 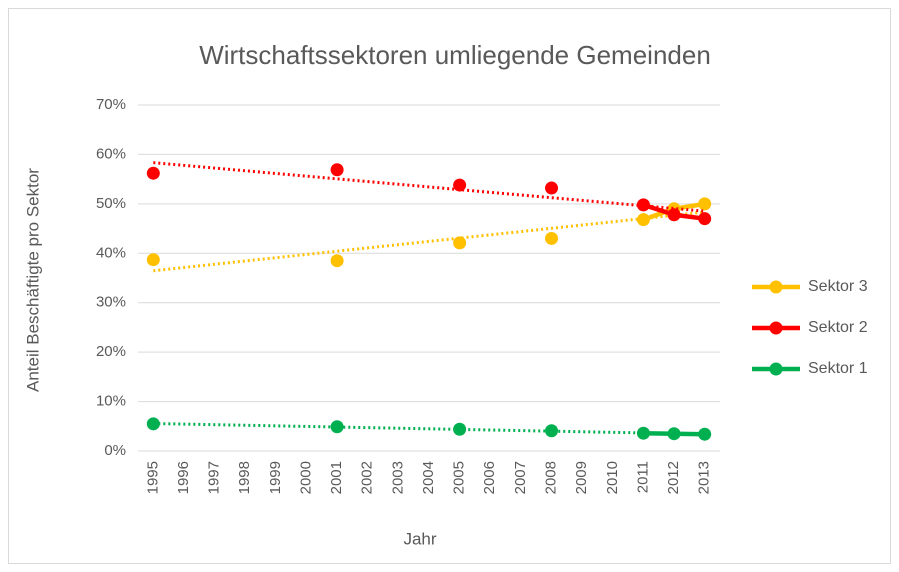 I want to click on x-tick-label: 1997, so click(x=214, y=477).